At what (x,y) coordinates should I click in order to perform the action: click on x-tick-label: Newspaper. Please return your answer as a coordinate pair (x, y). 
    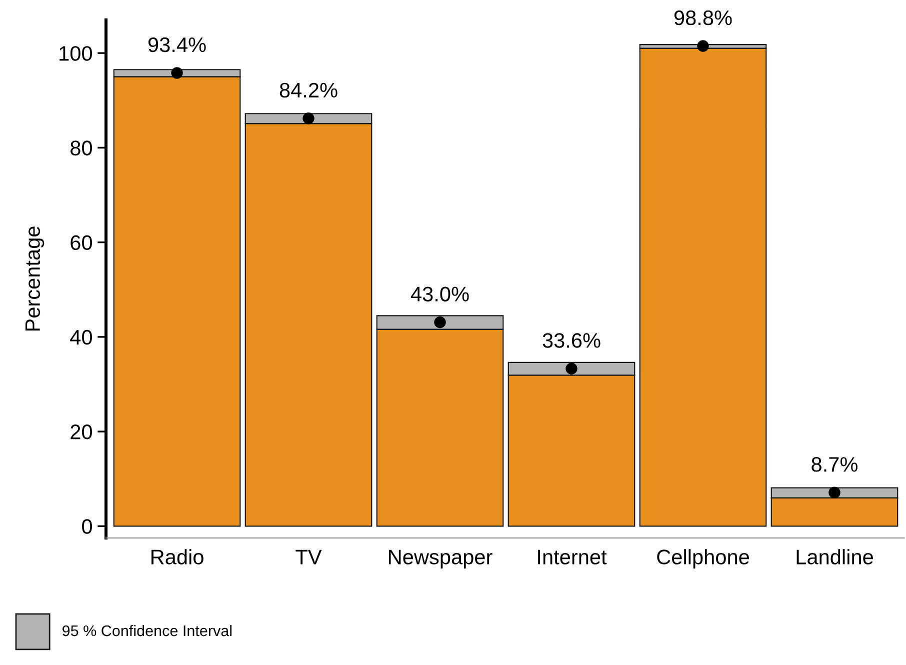
    Looking at the image, I should click on (440, 559).